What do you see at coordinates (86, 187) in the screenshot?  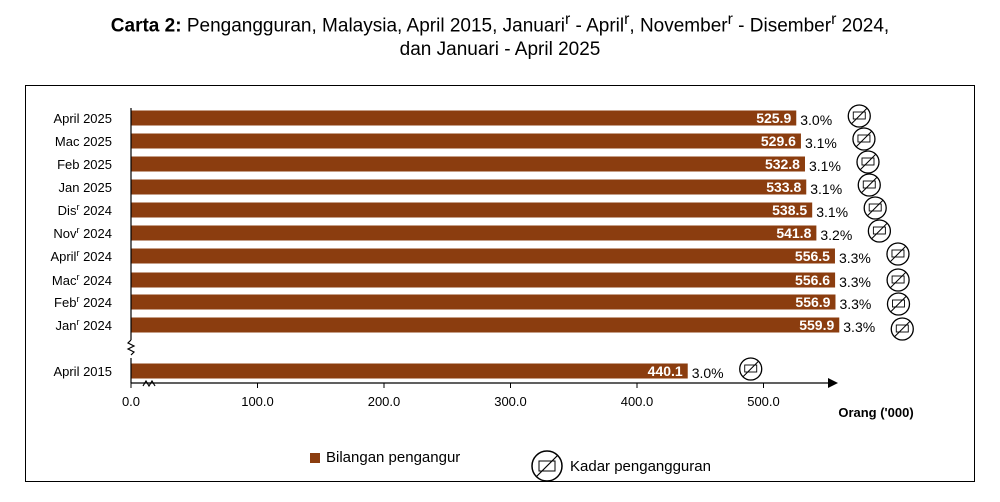 I see `category-label: Jan 2025` at bounding box center [86, 187].